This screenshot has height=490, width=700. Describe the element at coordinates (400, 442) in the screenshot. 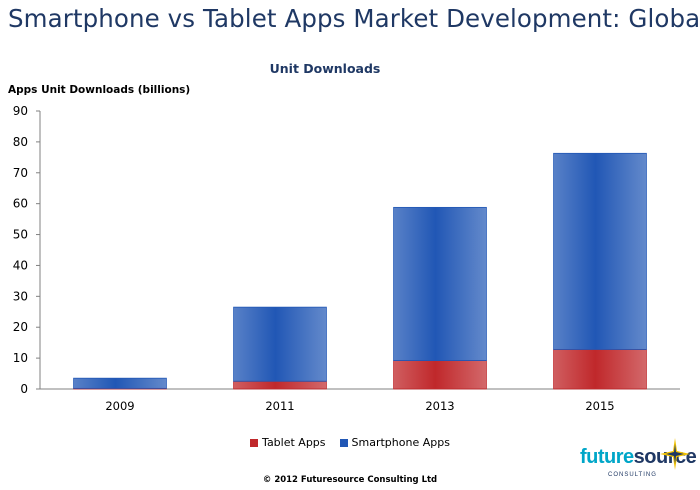

I see `legend-label-smartphone: Smartphone Apps` at that location.